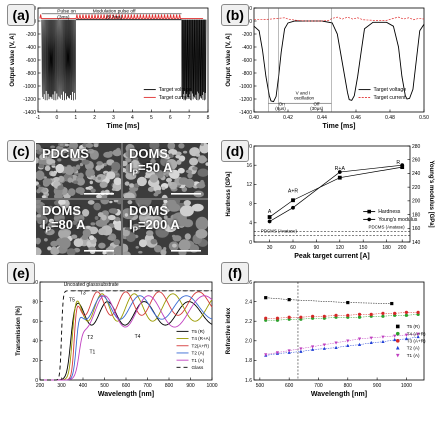  What do you see at coordinates (416, 147) in the screenshot?
I see `y2-tick-label: 280` at bounding box center [416, 147].